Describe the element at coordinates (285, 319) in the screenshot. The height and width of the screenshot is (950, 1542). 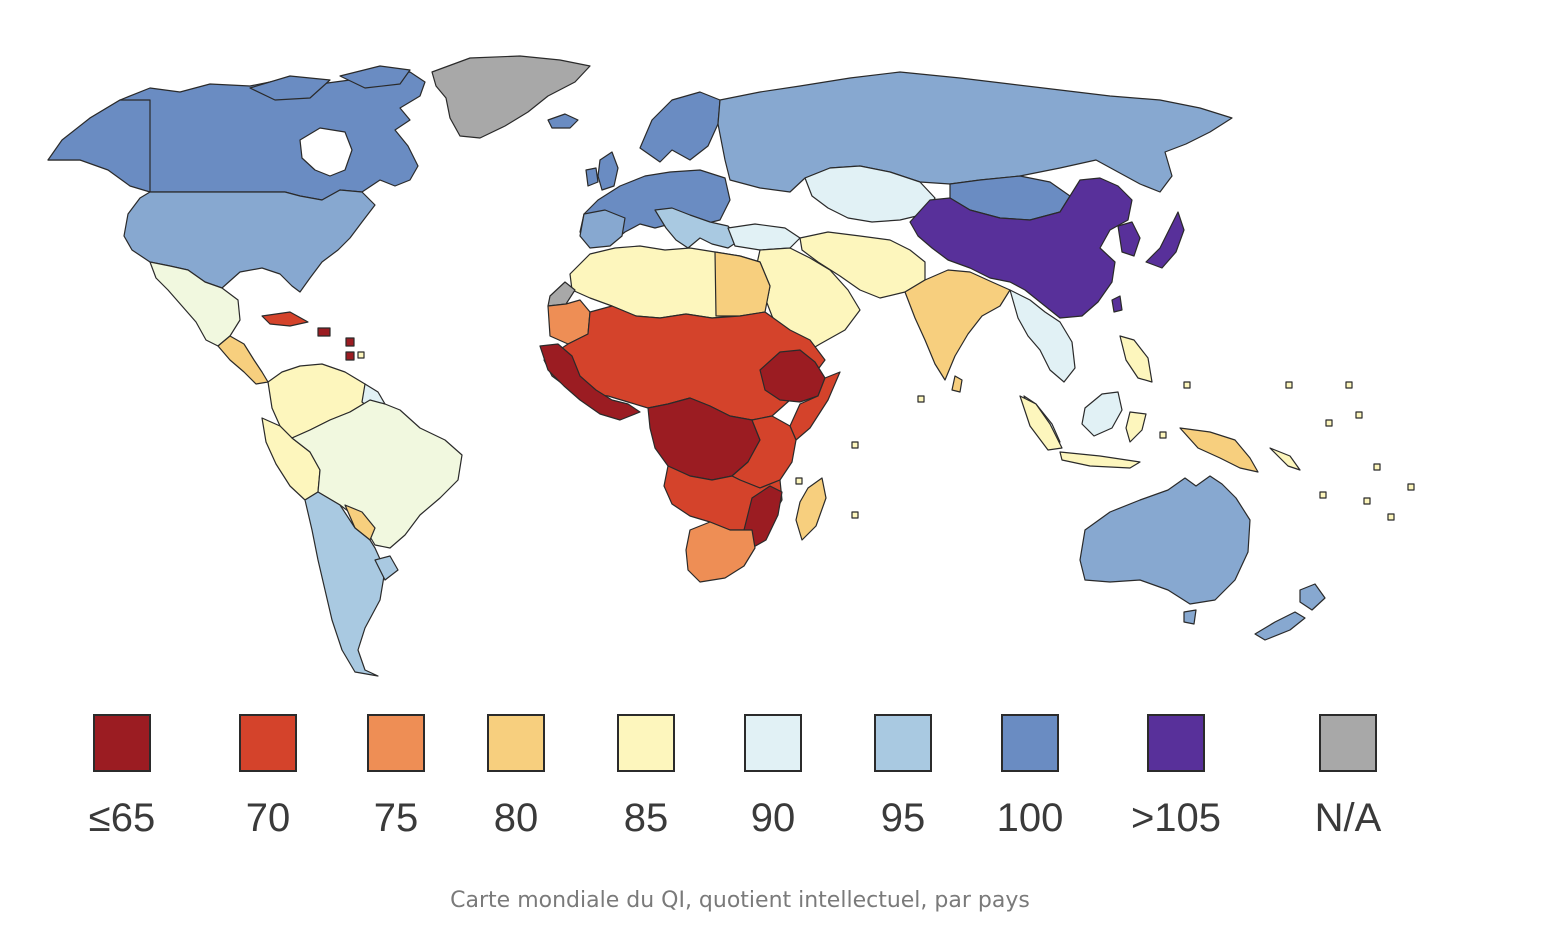
I see `region-cuba` at that location.